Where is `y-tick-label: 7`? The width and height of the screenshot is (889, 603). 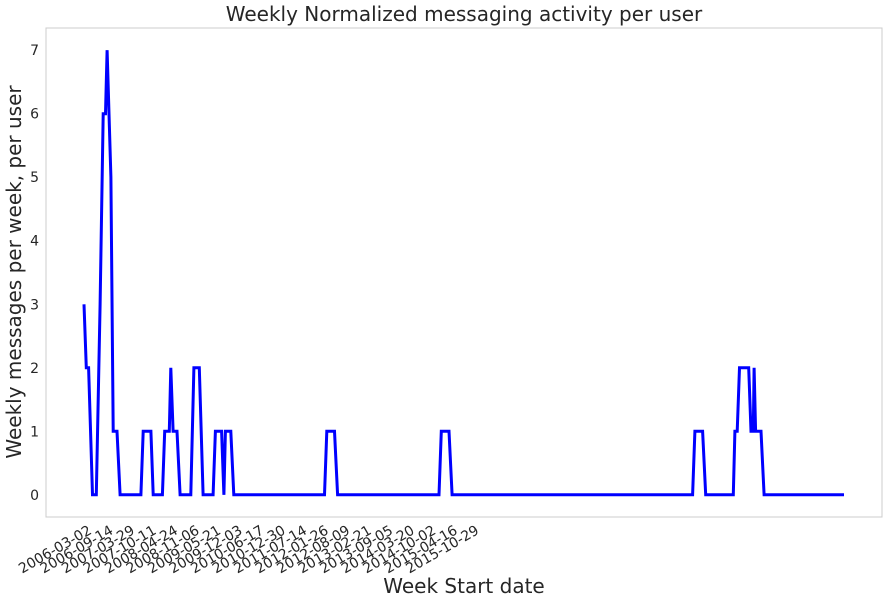
y-tick-label: 7 is located at coordinates (34, 51).